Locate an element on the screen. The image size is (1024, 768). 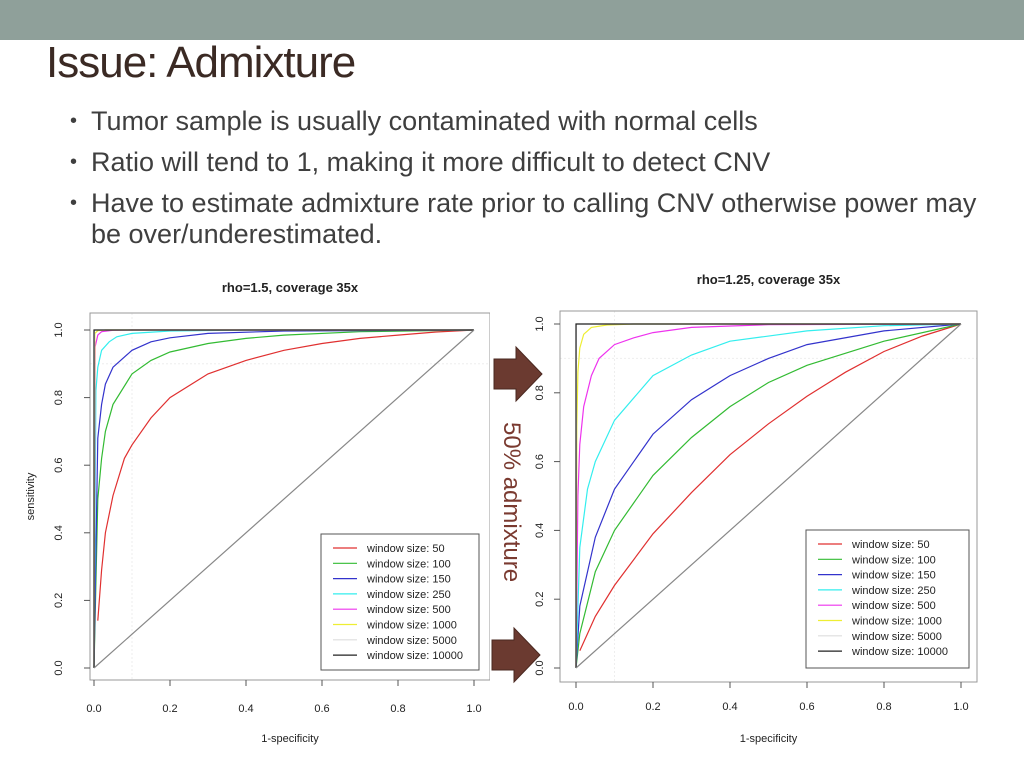
chart-title: rho=1.25, coverage 35x is located at coordinates (769, 279).